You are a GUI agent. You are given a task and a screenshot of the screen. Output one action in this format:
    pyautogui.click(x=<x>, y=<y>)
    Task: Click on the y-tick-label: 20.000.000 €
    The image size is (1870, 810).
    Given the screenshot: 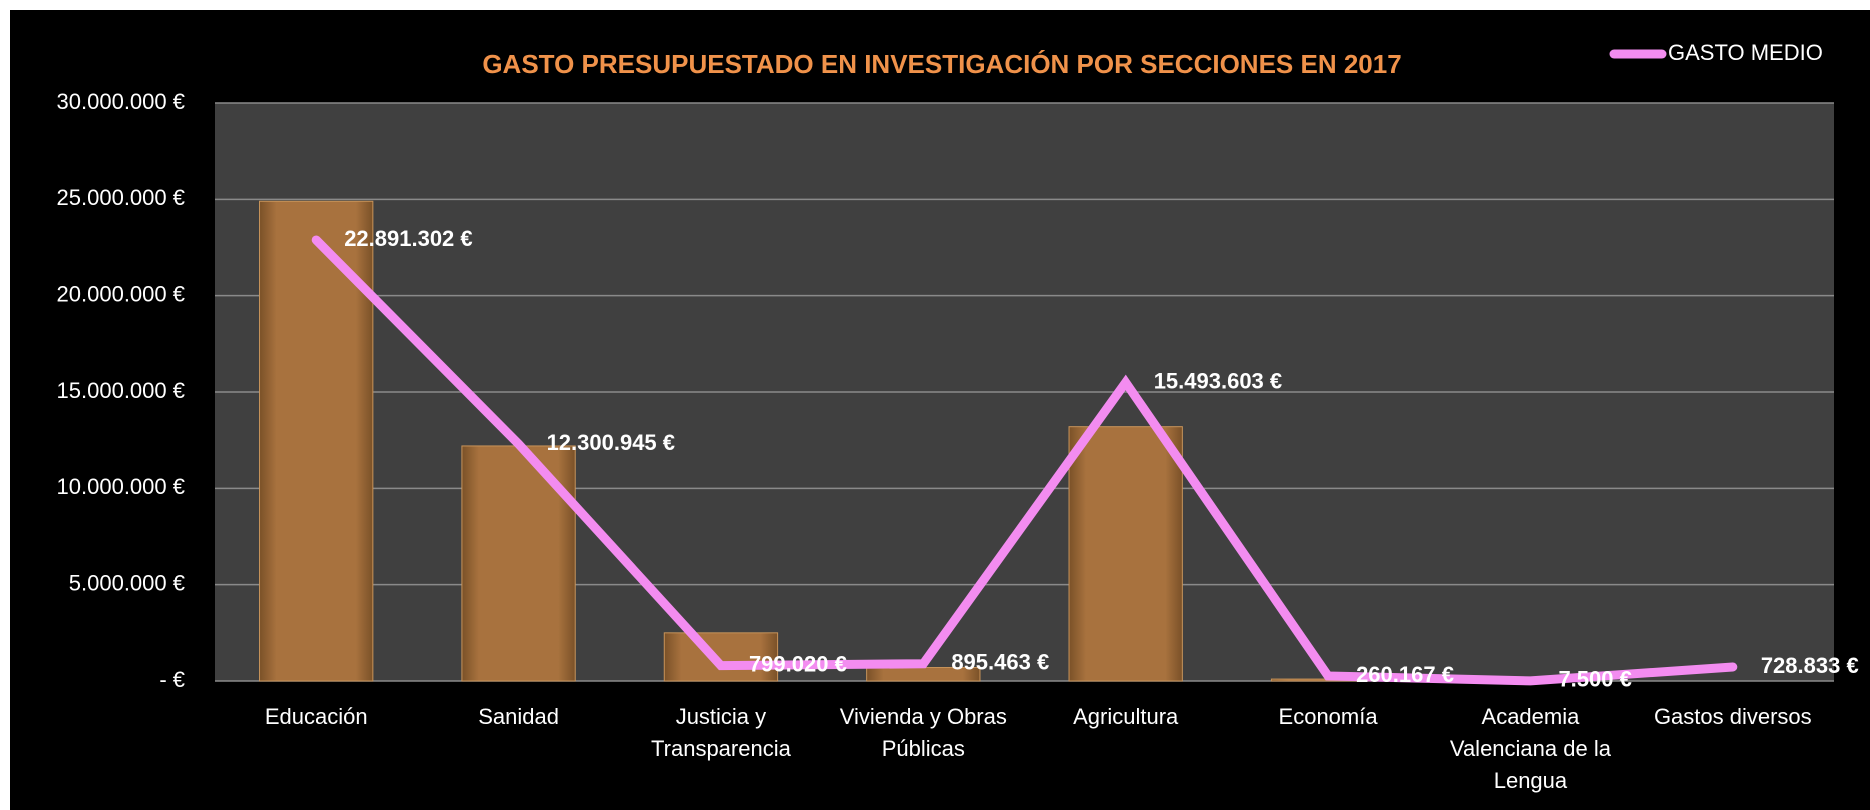 What is the action you would take?
    pyautogui.click(x=121, y=293)
    